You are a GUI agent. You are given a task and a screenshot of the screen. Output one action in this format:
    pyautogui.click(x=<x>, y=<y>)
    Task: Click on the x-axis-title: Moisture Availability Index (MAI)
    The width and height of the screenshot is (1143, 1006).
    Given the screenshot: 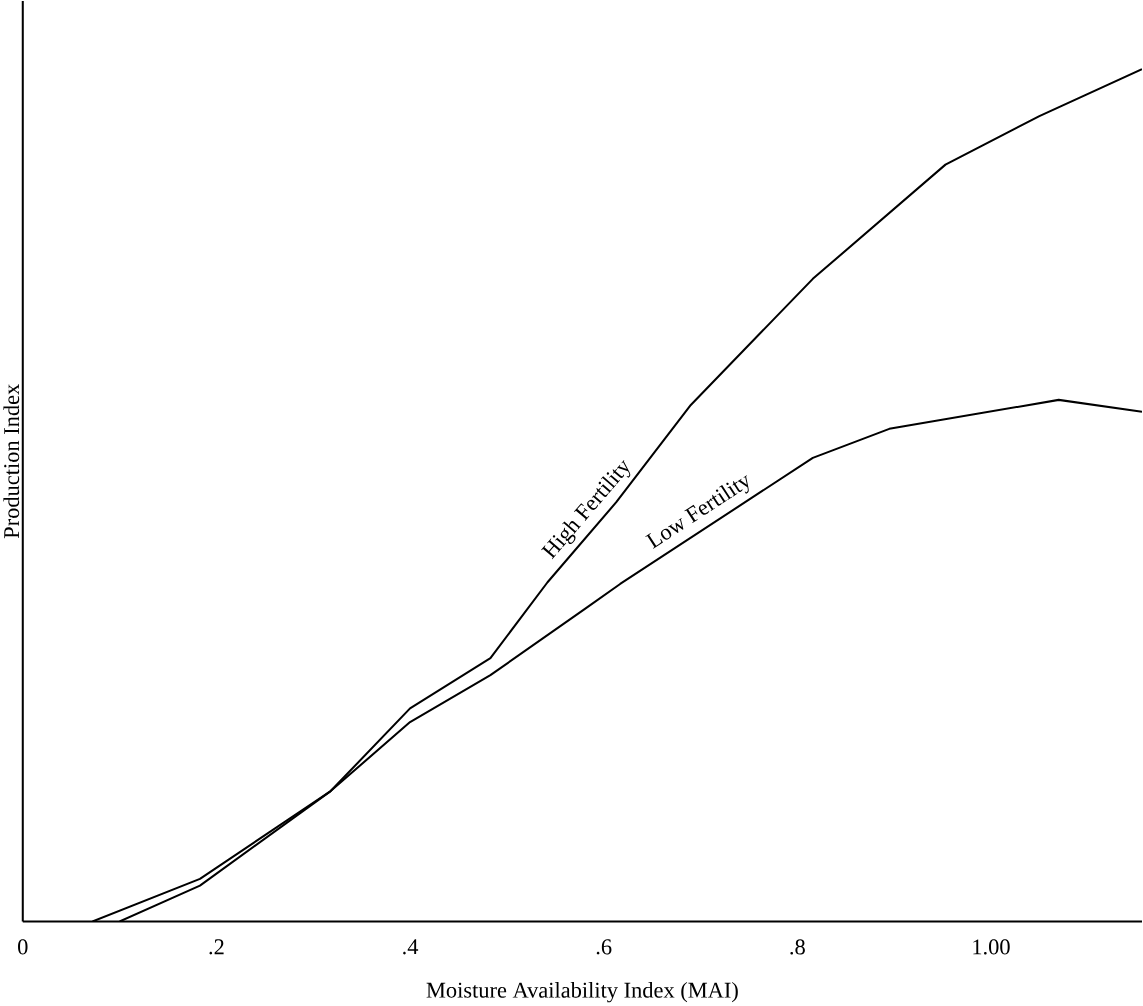 What is the action you would take?
    pyautogui.click(x=582, y=992)
    